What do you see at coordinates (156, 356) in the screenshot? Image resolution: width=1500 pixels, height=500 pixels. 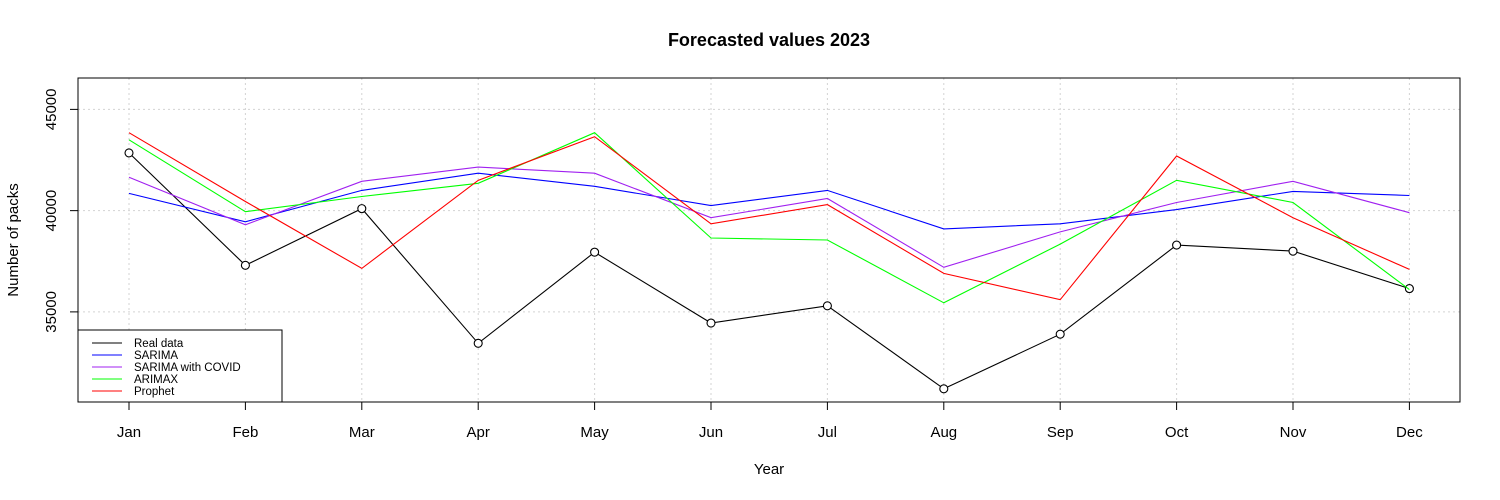 I see `legend-entry: SARIMA` at bounding box center [156, 356].